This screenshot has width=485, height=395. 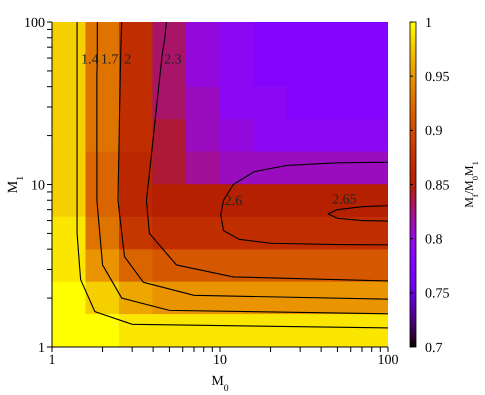 I want to click on series-label: 2.65, so click(x=344, y=200).